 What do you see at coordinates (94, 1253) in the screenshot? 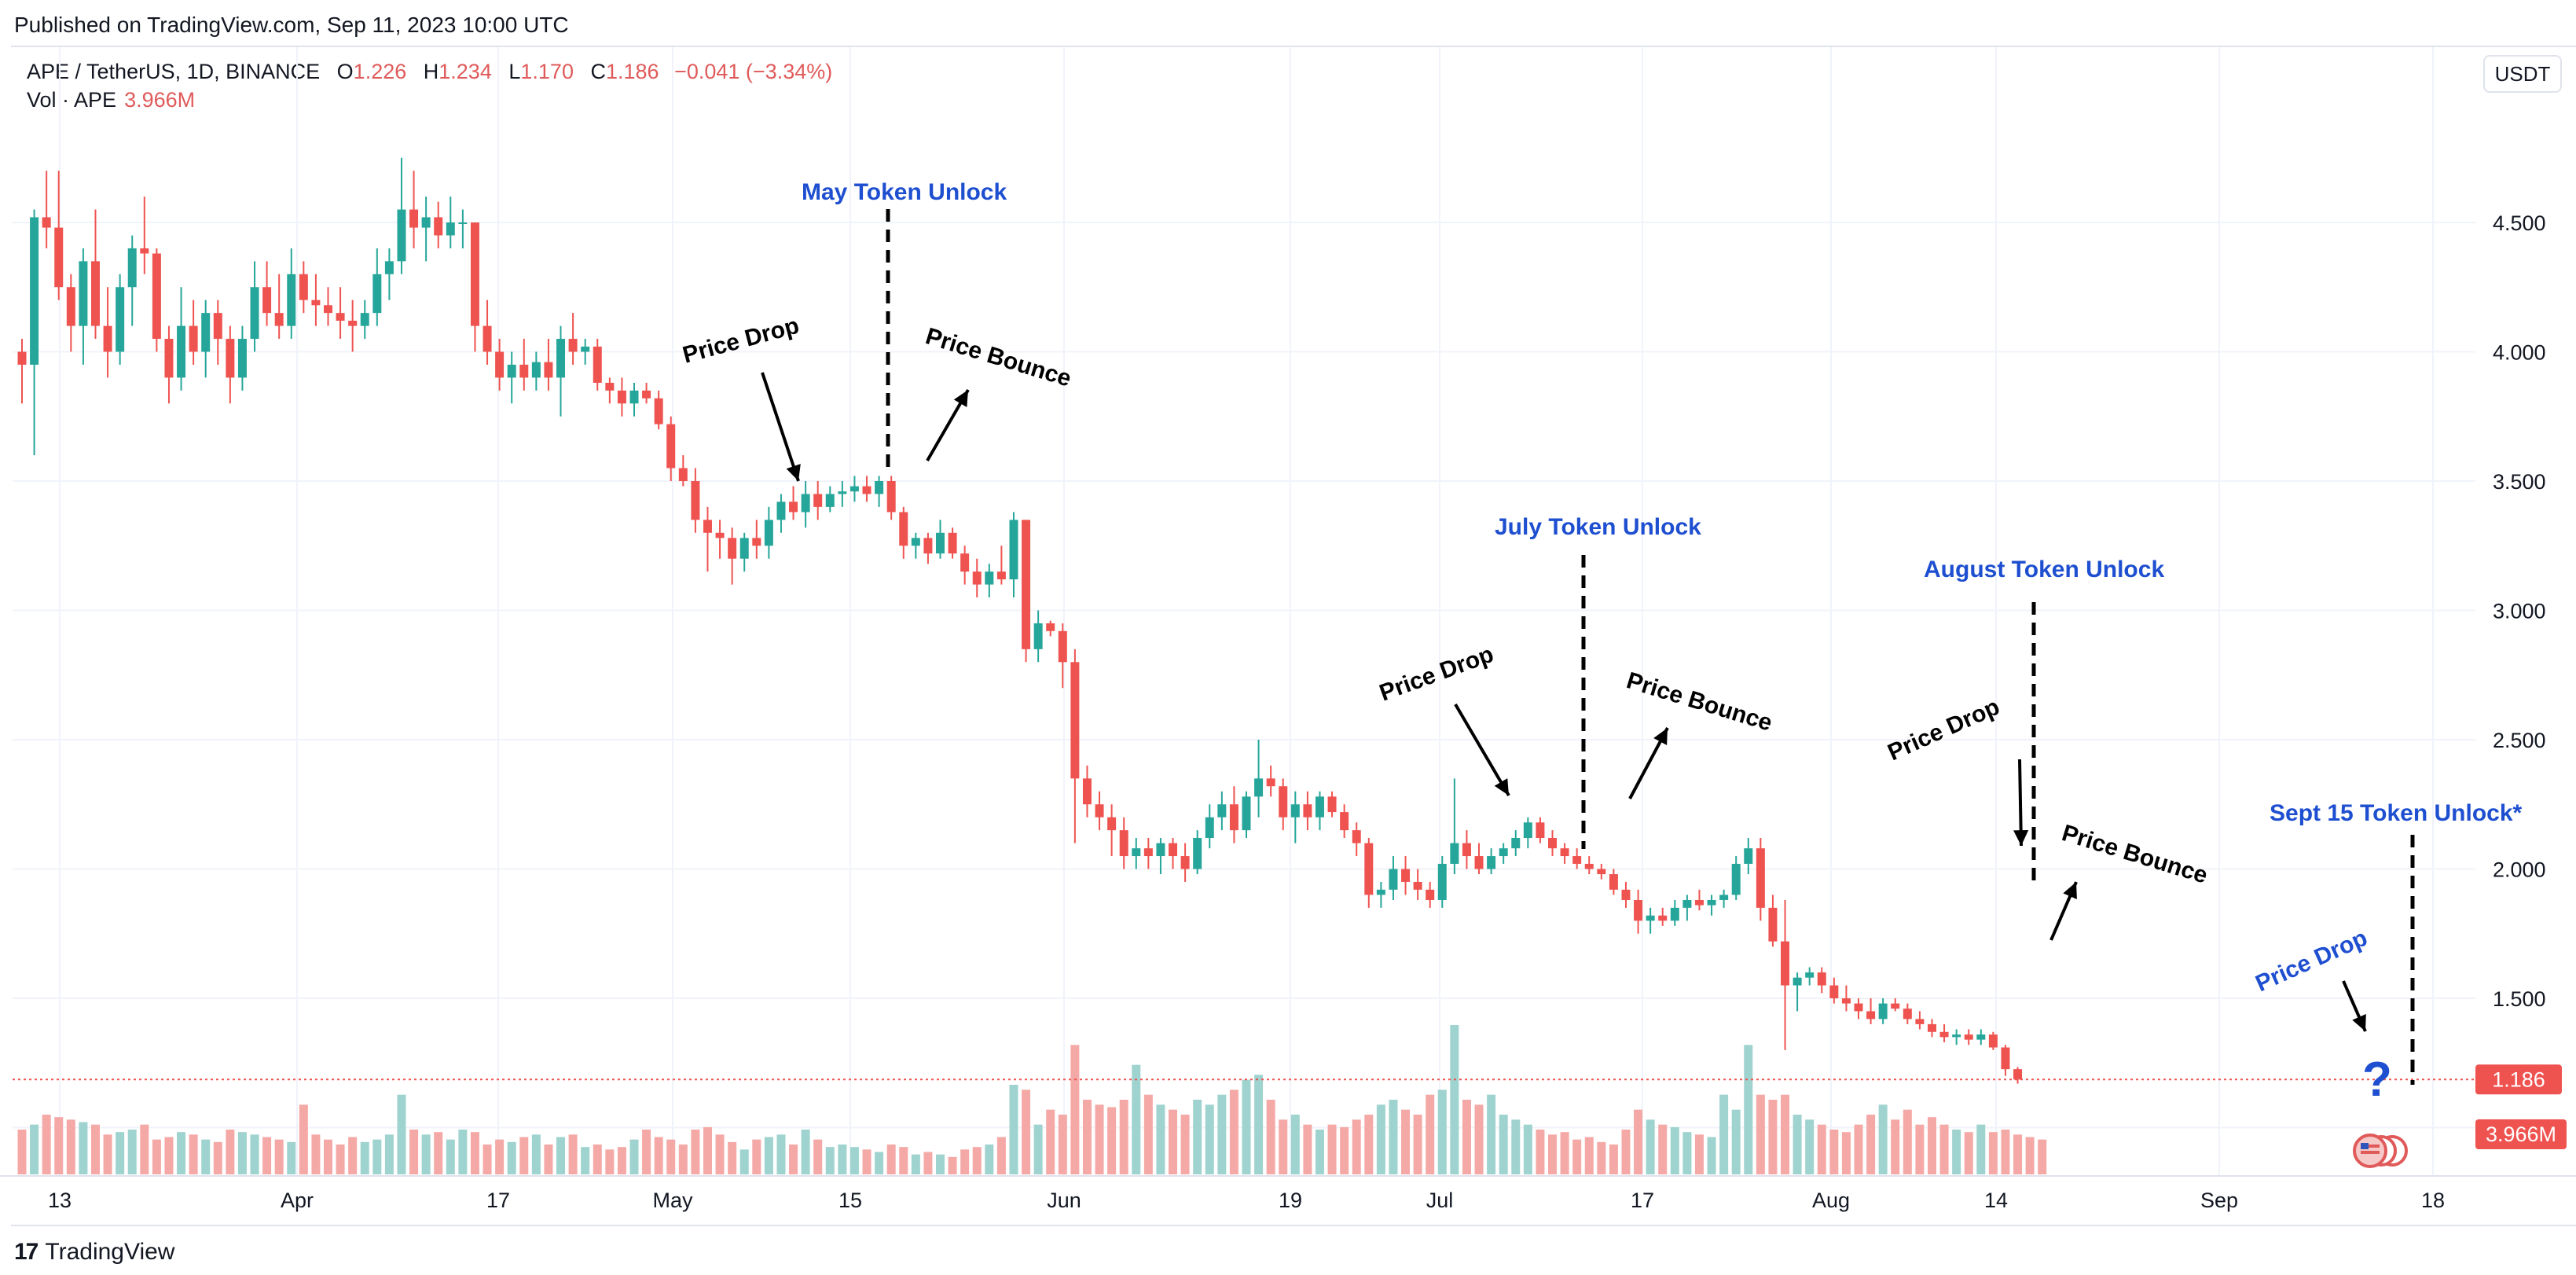
I see `tradingview-brand: 17 TradingView` at bounding box center [94, 1253].